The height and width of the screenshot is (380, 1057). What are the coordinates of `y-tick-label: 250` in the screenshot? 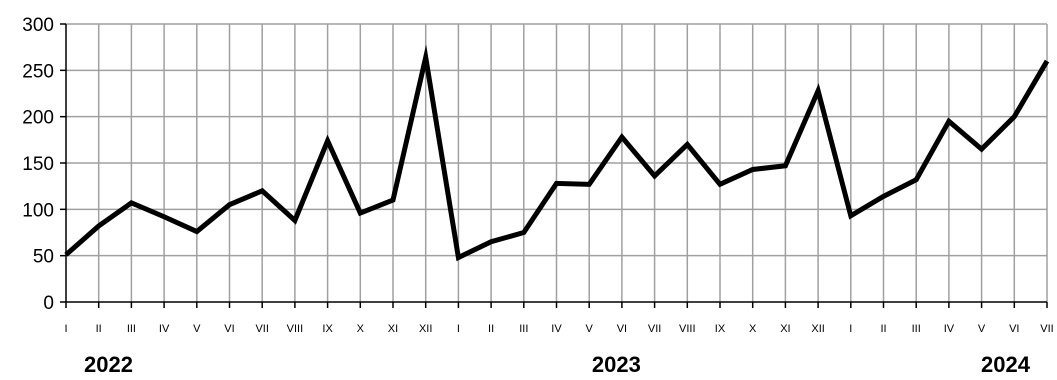 It's located at (38, 71).